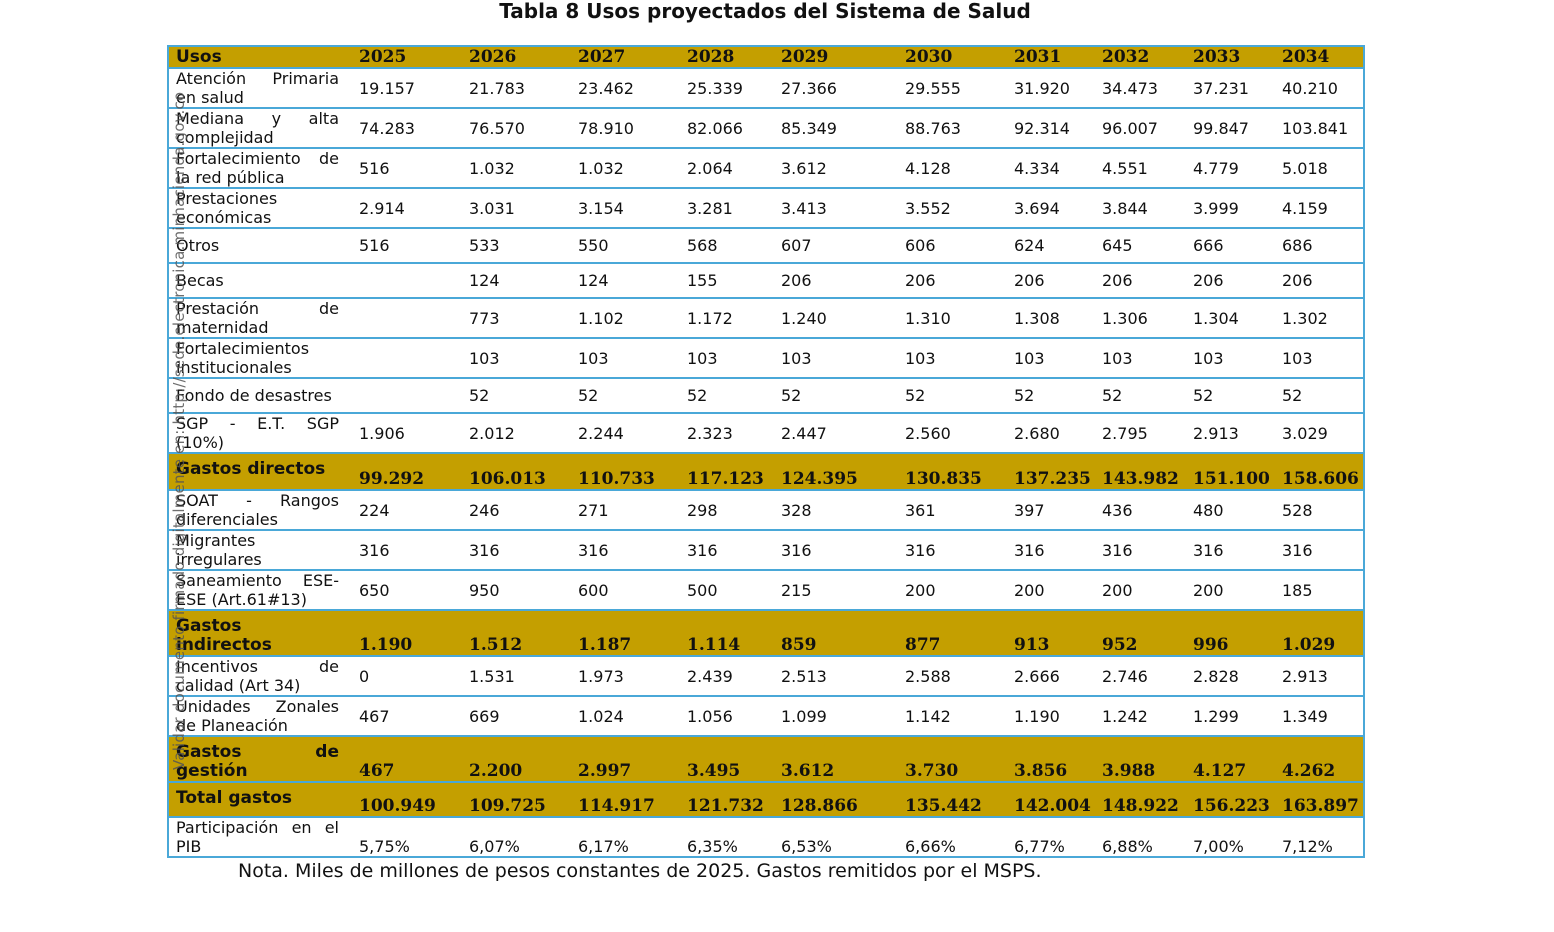 This screenshot has height=932, width=1554. I want to click on value-cell: 85.349, so click(837, 128).